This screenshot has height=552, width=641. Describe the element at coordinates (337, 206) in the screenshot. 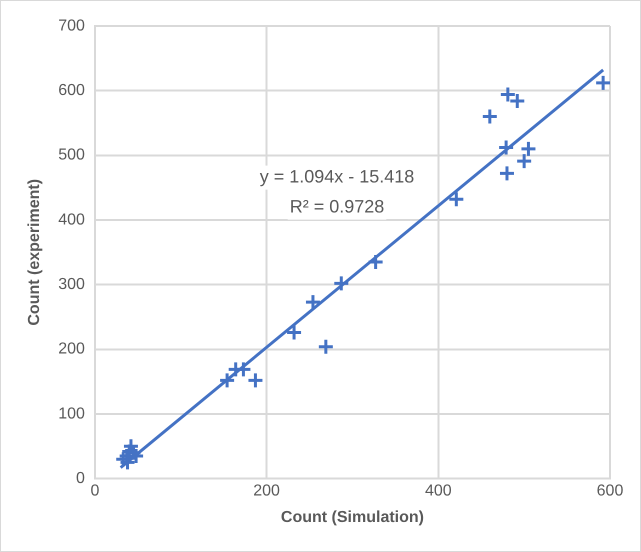

I see `annotation: R² = 0.9728` at that location.